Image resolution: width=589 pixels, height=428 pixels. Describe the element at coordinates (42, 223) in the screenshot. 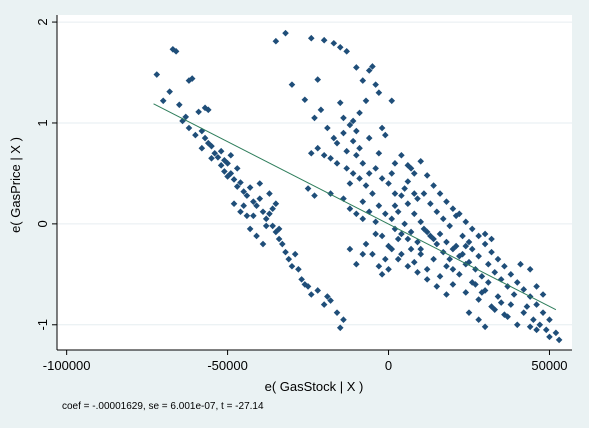

I see `y-tick-label: 0` at that location.